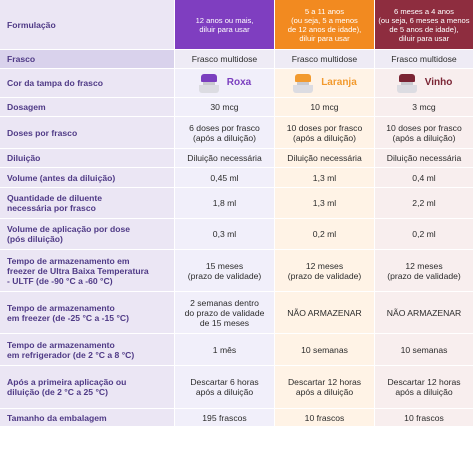 The image size is (474, 453). What do you see at coordinates (324, 29) in the screenshot?
I see `text-line: de 12 anos de idade),` at bounding box center [324, 29].